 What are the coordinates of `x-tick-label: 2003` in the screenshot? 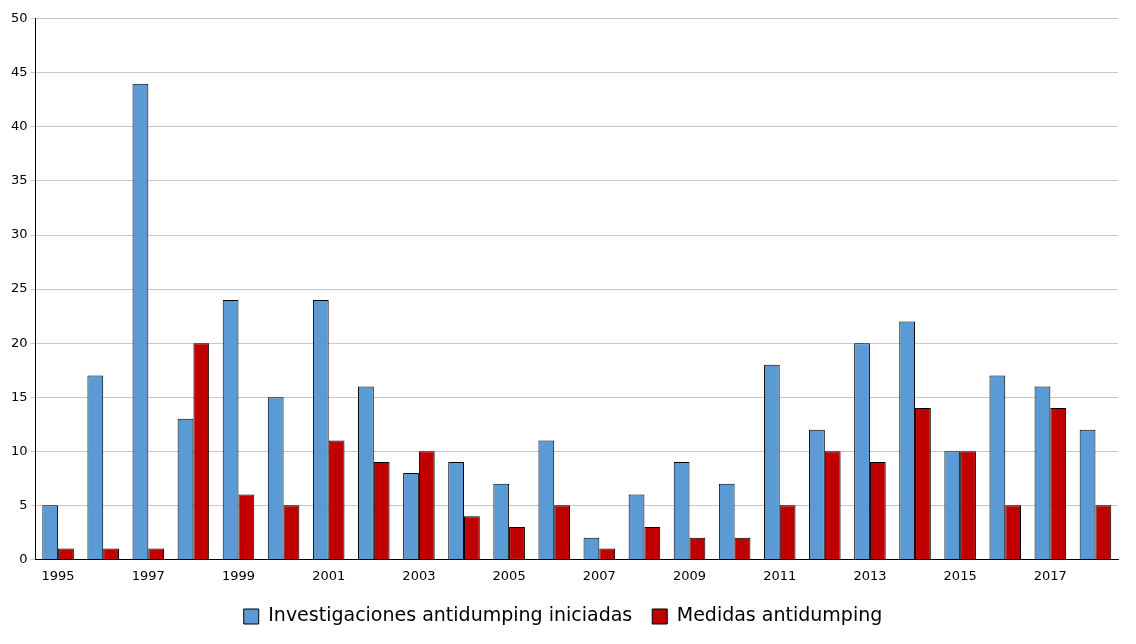 It's located at (419, 575).